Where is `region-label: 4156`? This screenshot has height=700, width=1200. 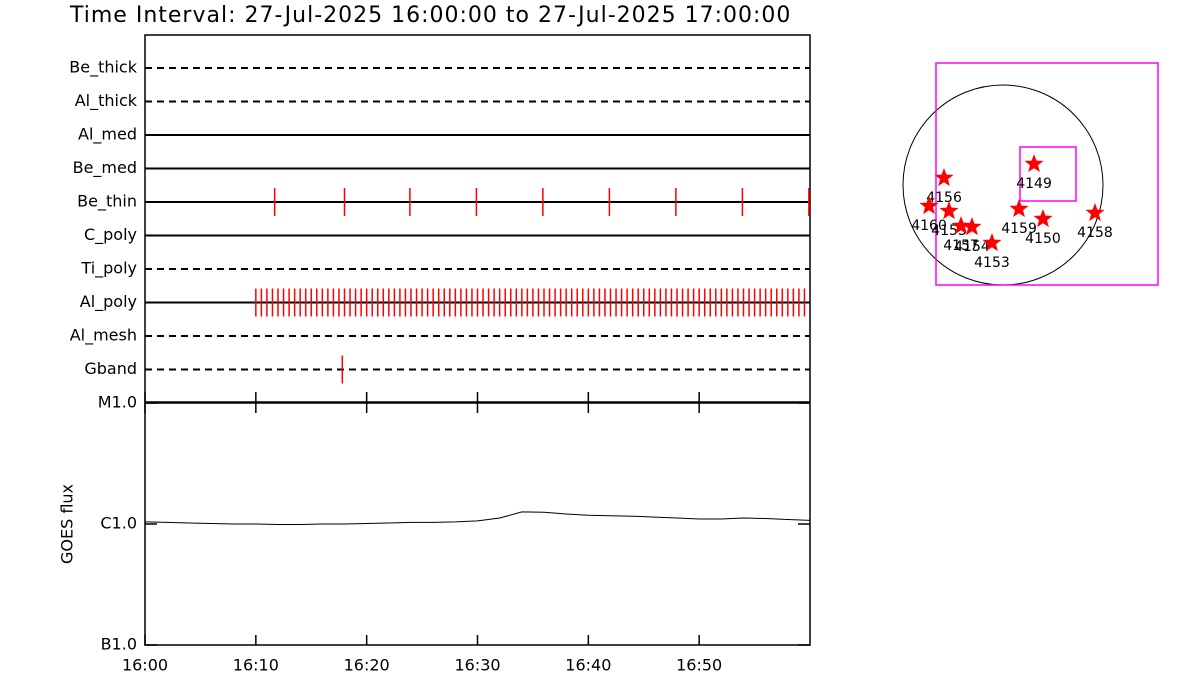 region-label: 4156 is located at coordinates (944, 198).